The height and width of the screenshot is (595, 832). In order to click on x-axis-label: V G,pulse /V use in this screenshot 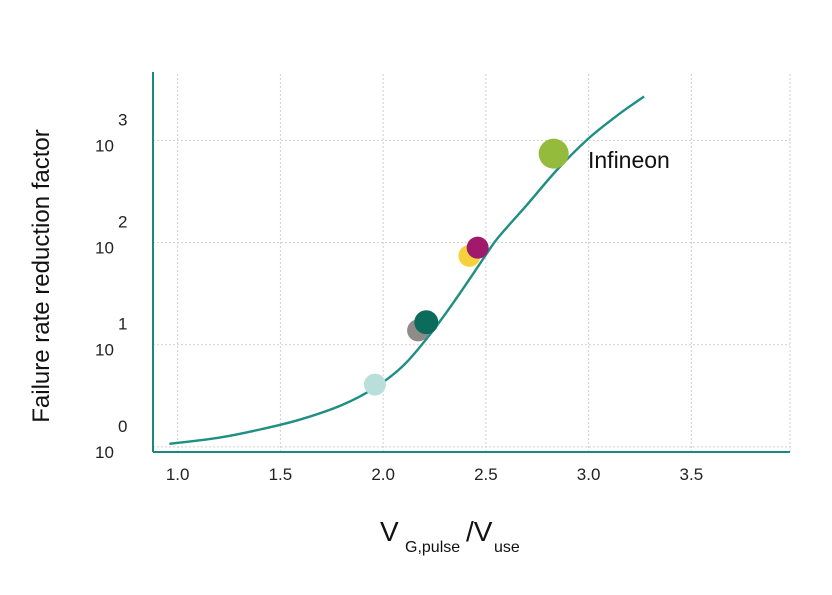, I will do `click(450, 536)`.